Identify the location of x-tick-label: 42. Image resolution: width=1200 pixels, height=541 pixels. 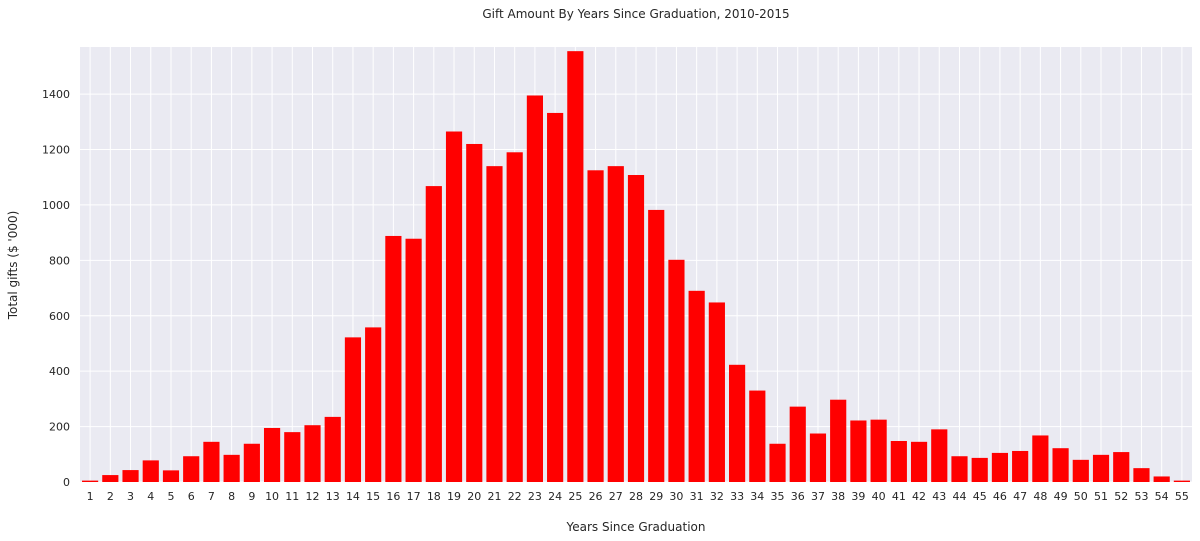
(919, 496).